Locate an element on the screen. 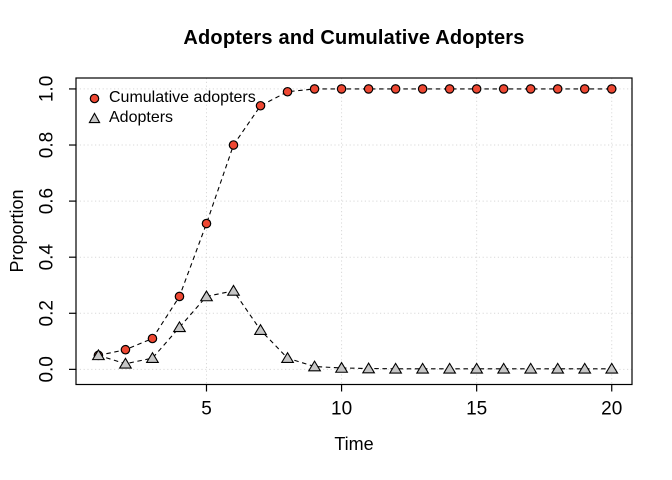 The height and width of the screenshot is (480, 672). x-tick-label: 10 is located at coordinates (341, 409).